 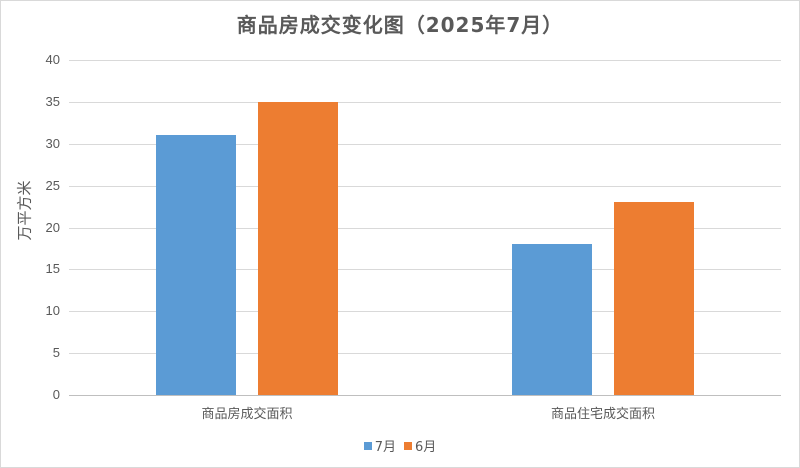 I want to click on x-category-label: 商品房成交面积, so click(x=247, y=414).